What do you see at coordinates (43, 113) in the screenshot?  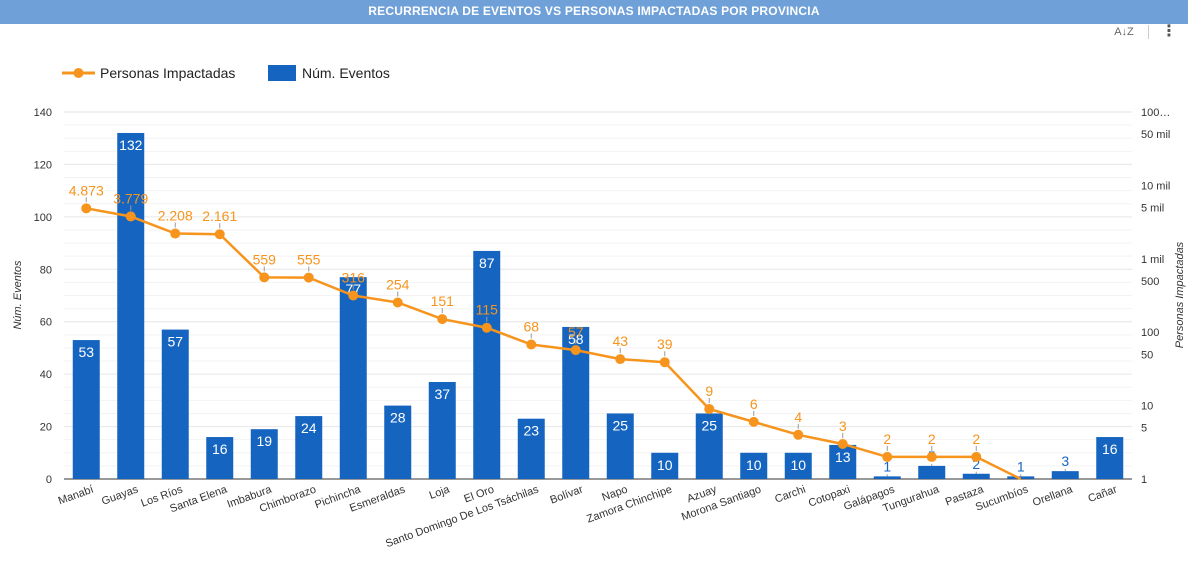 I see `left-tick-label: 140` at bounding box center [43, 113].